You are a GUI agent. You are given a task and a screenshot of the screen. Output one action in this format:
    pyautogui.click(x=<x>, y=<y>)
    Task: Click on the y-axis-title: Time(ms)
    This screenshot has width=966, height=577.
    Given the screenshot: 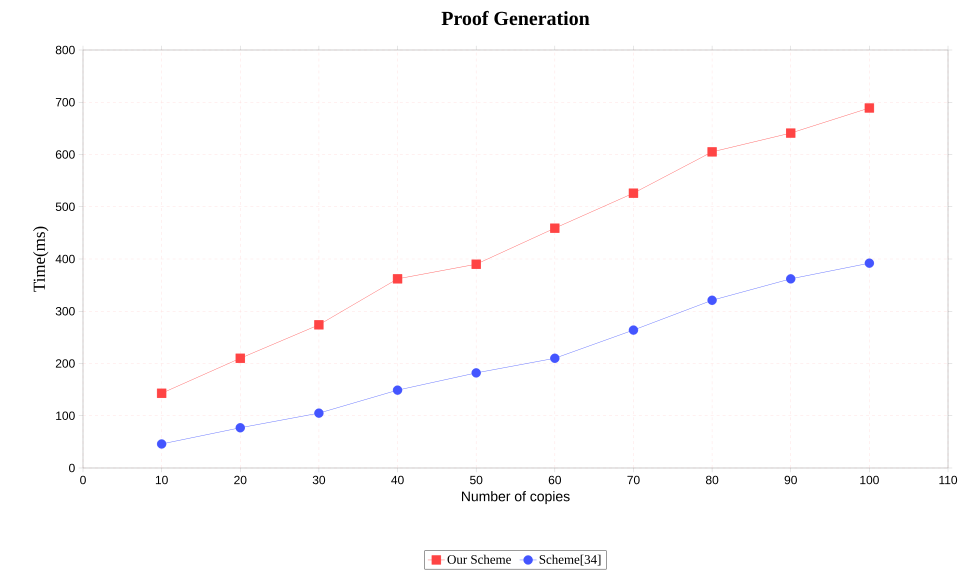 What is the action you would take?
    pyautogui.click(x=40, y=259)
    